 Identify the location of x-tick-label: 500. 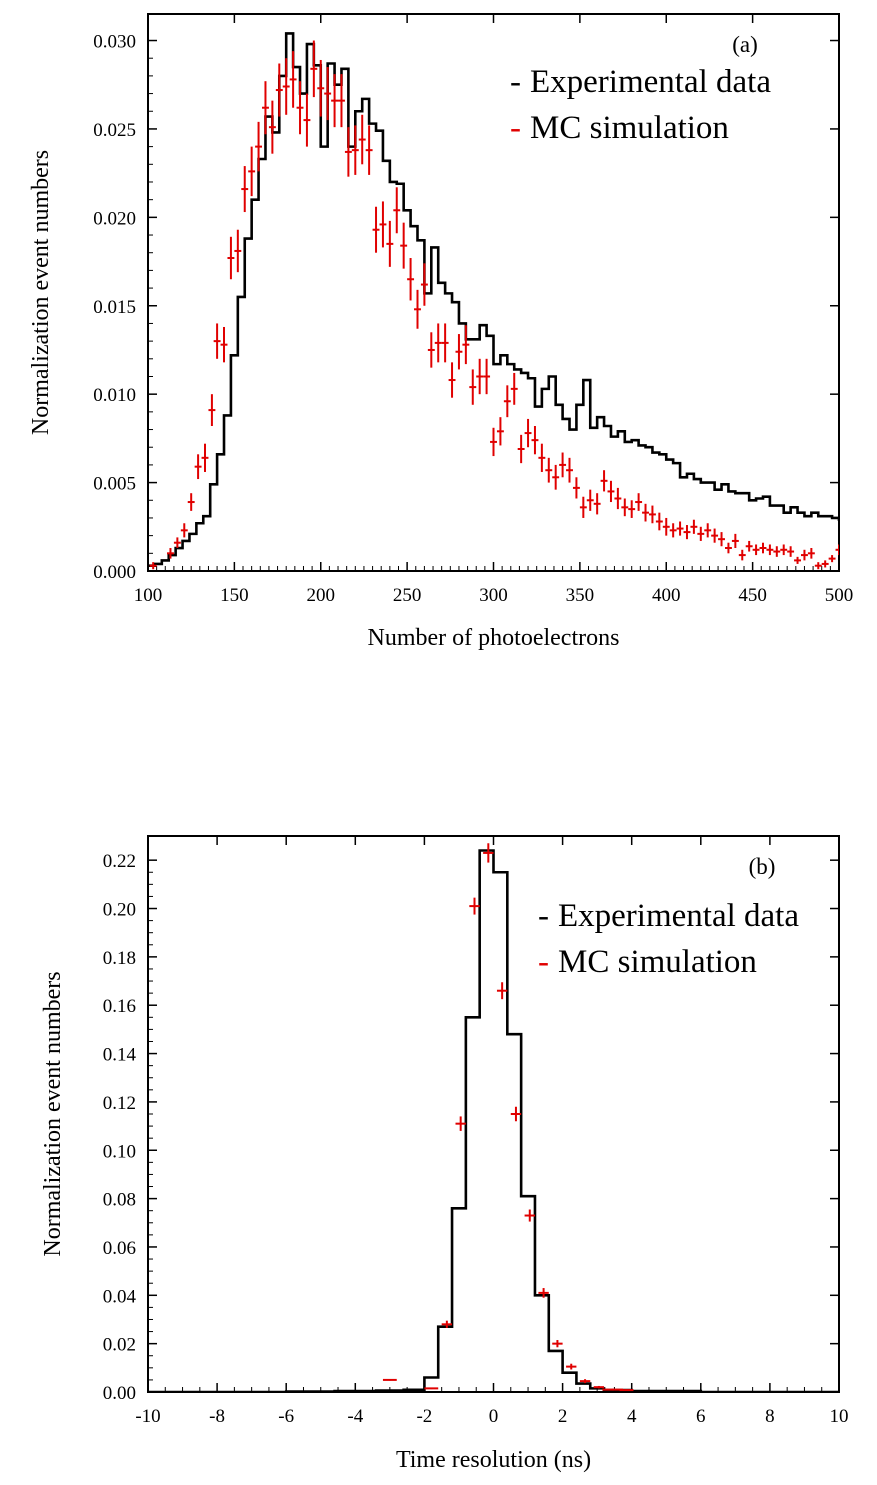
(839, 595).